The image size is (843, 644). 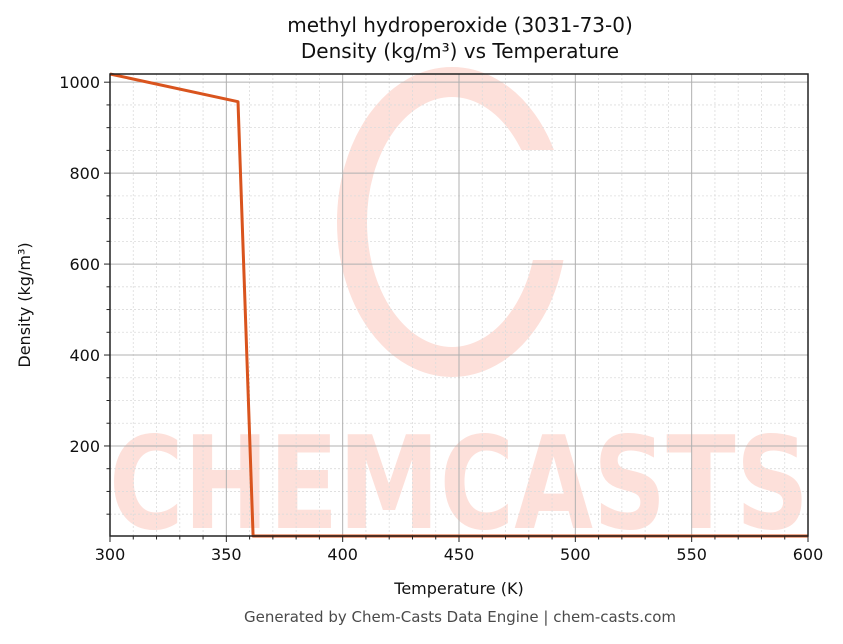 I want to click on x-tick-label: 550, so click(x=691, y=554).